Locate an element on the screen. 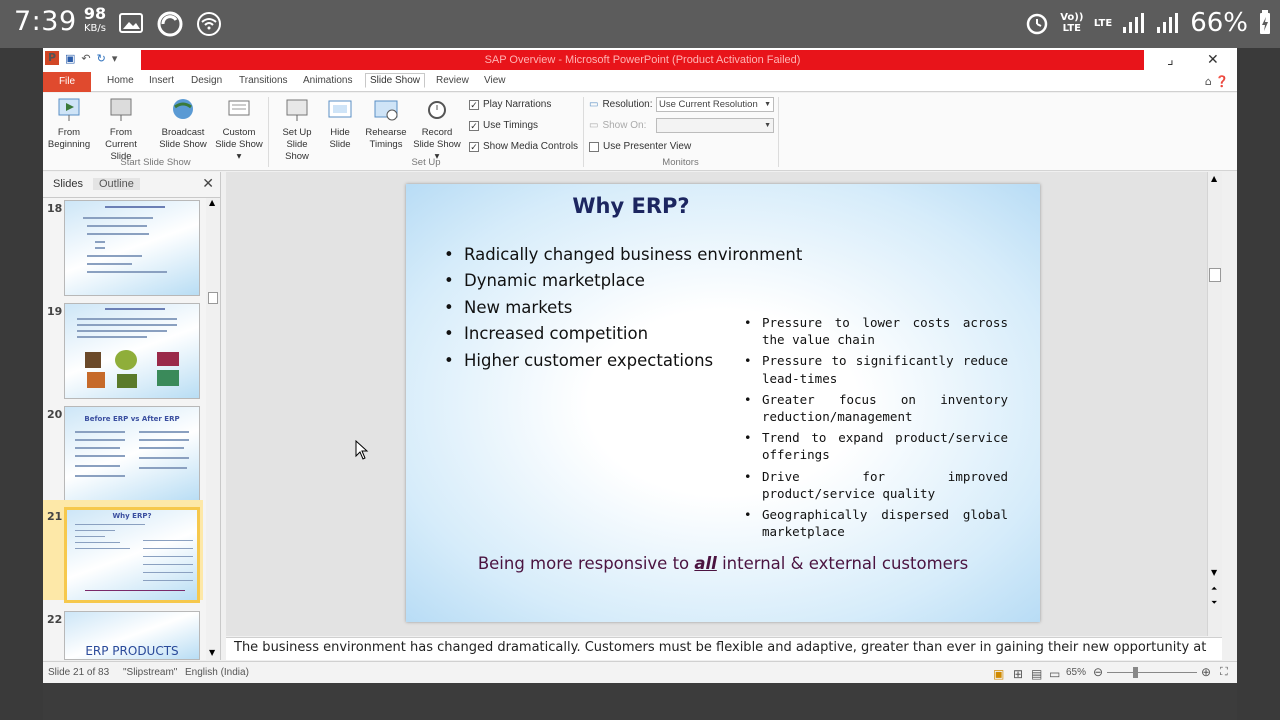  previous-slide-icon: ⏶ is located at coordinates (1214, 588).